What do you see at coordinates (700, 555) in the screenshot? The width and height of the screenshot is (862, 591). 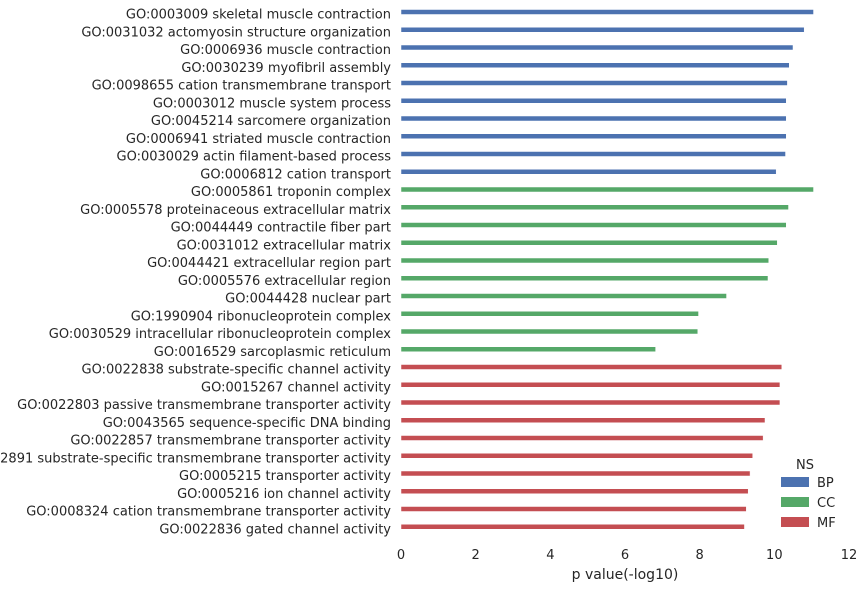 I see `x-tick-label: 8` at bounding box center [700, 555].